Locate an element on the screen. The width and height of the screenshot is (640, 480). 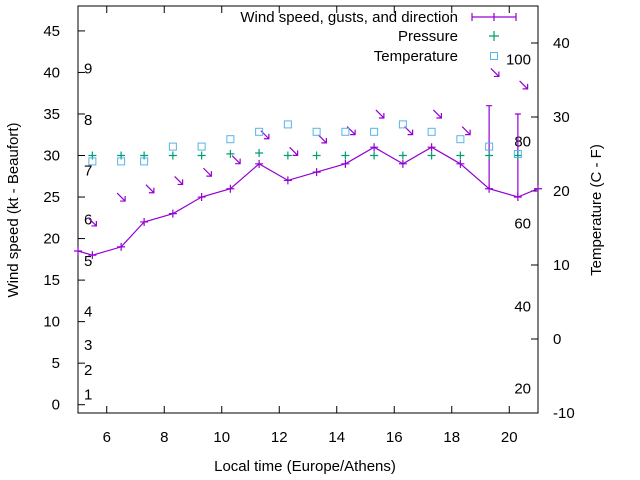
fahrenheit-label: 20 is located at coordinates (522, 389).